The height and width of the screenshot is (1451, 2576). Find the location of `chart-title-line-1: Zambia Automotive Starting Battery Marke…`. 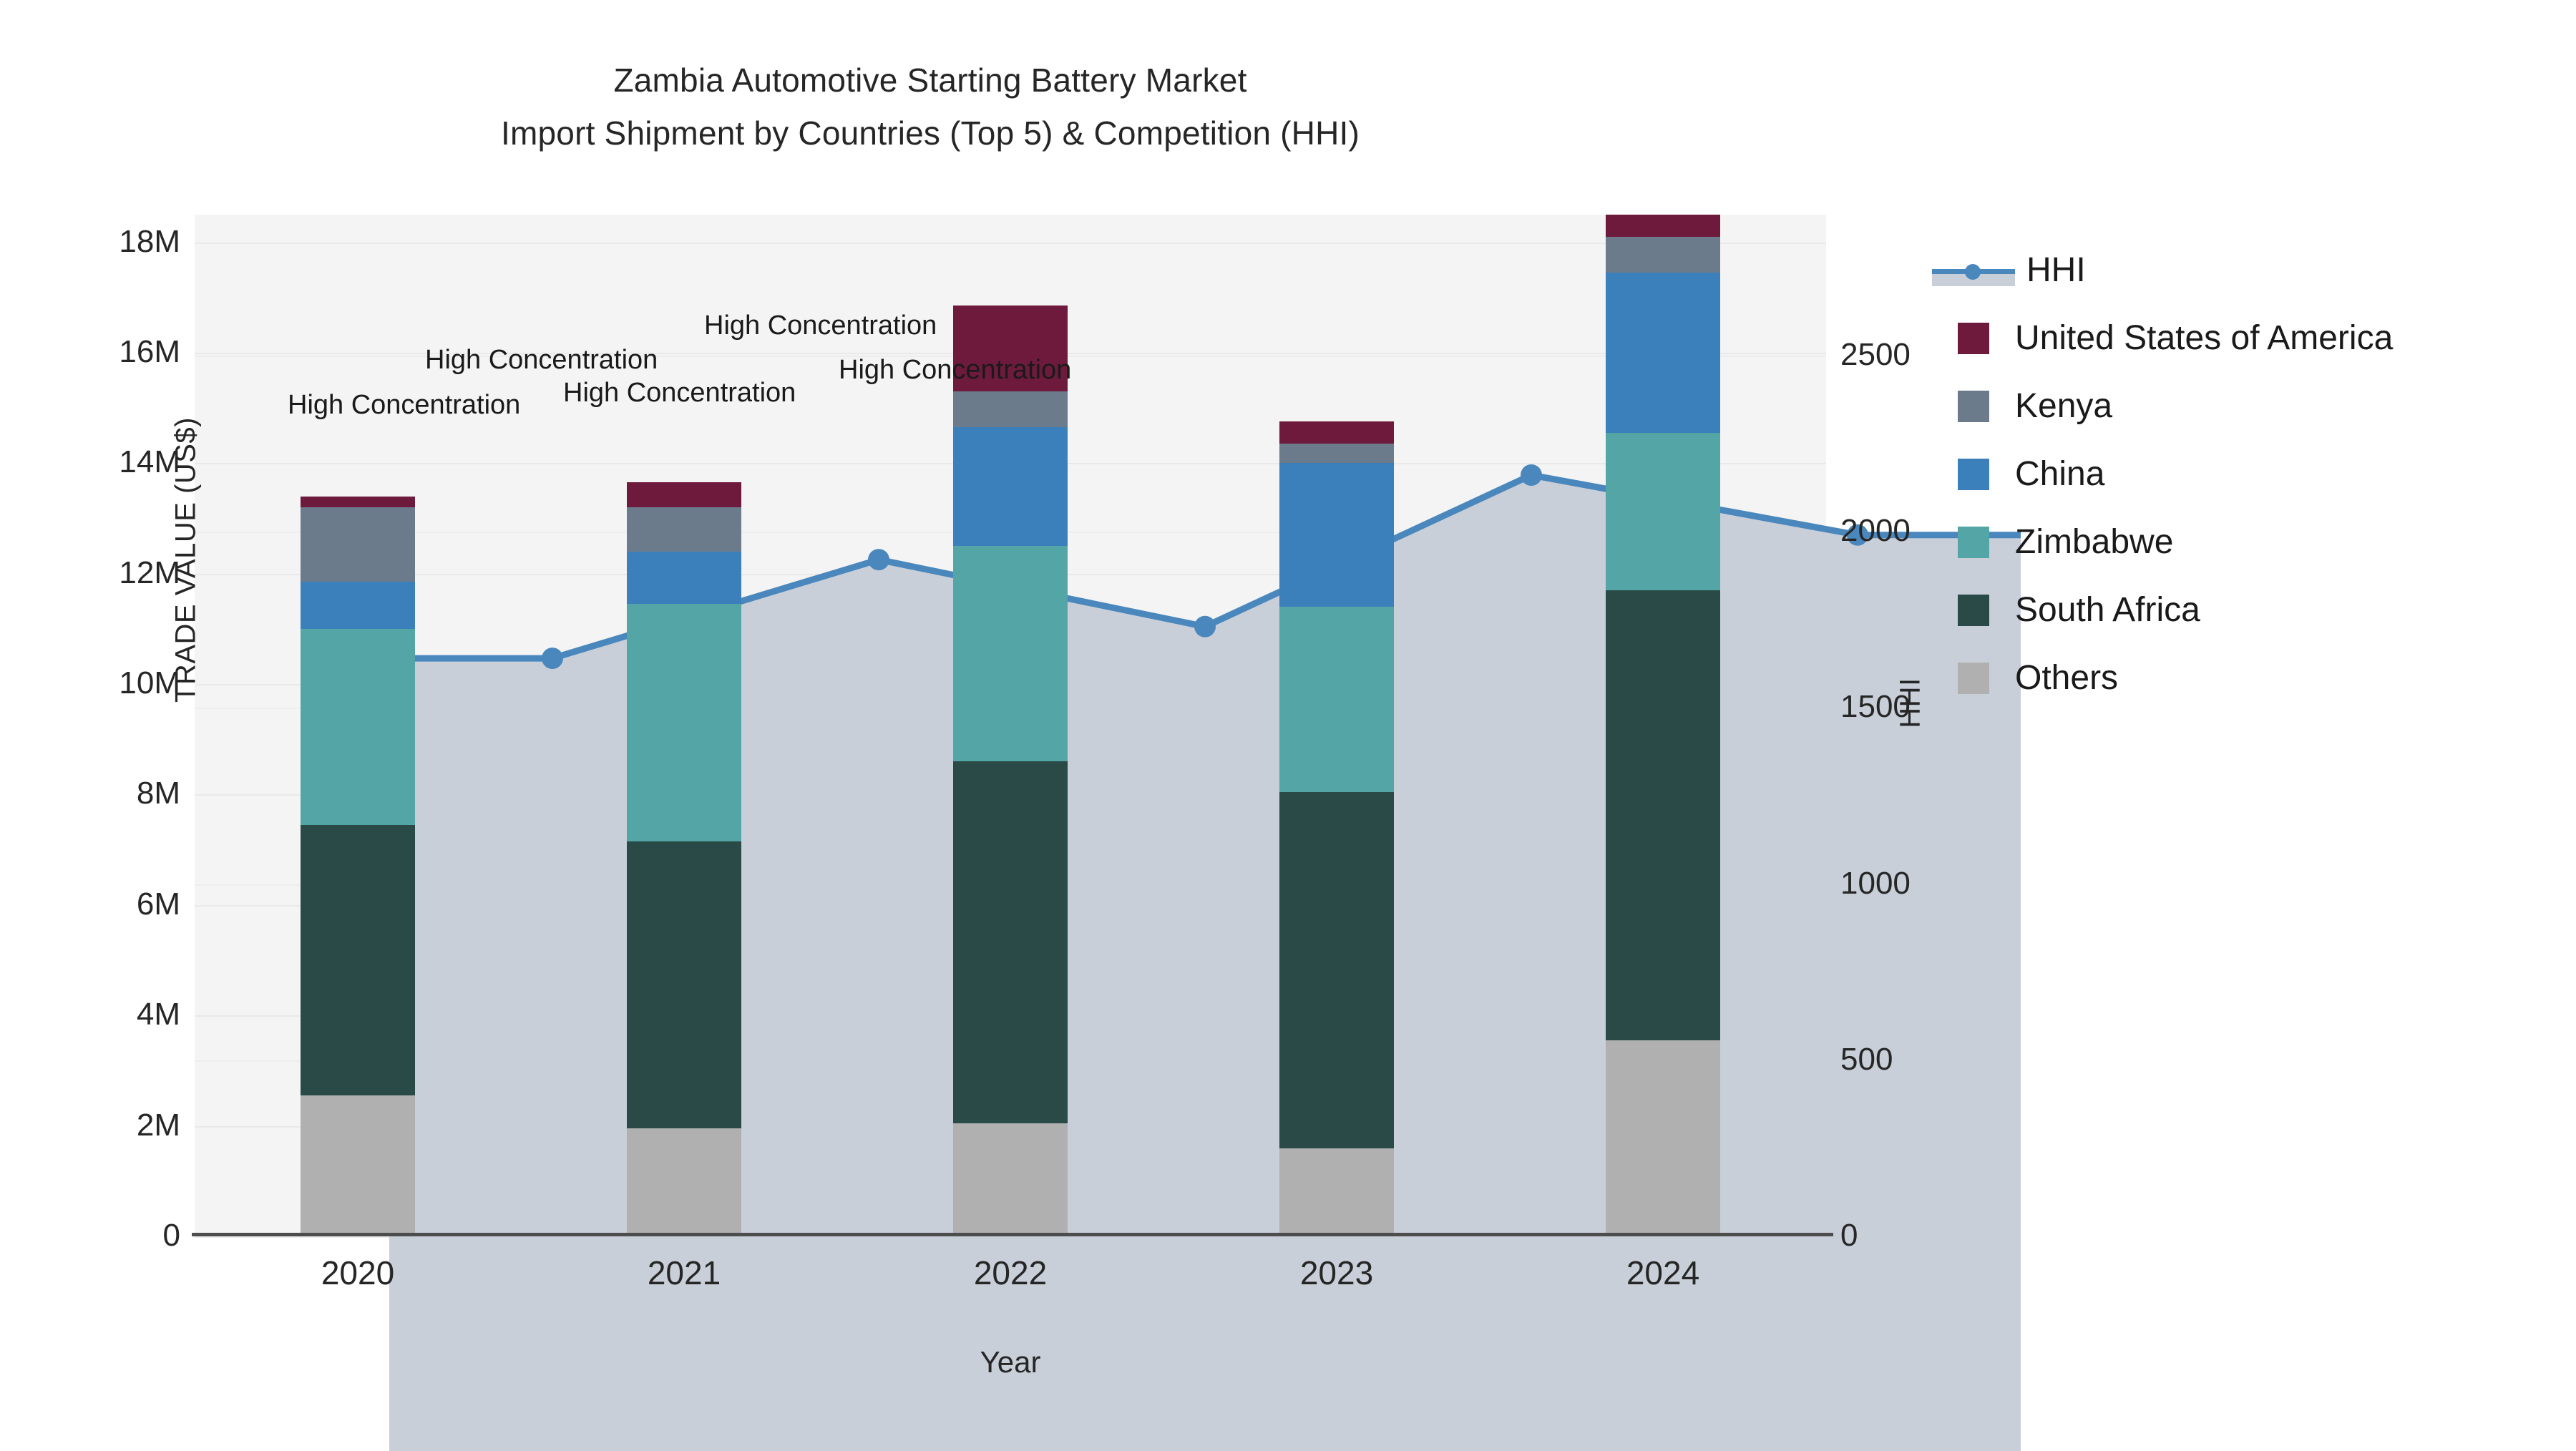

chart-title-line-1: Zambia Automotive Starting Battery Marke… is located at coordinates (930, 81).